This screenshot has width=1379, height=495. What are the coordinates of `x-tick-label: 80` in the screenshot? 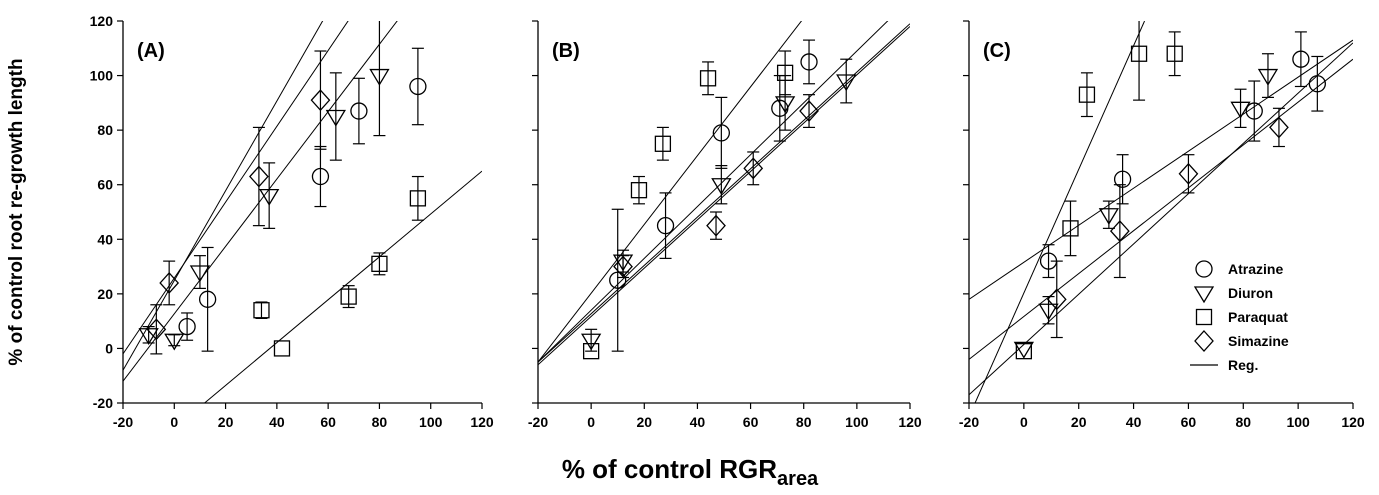 It's located at (1243, 422).